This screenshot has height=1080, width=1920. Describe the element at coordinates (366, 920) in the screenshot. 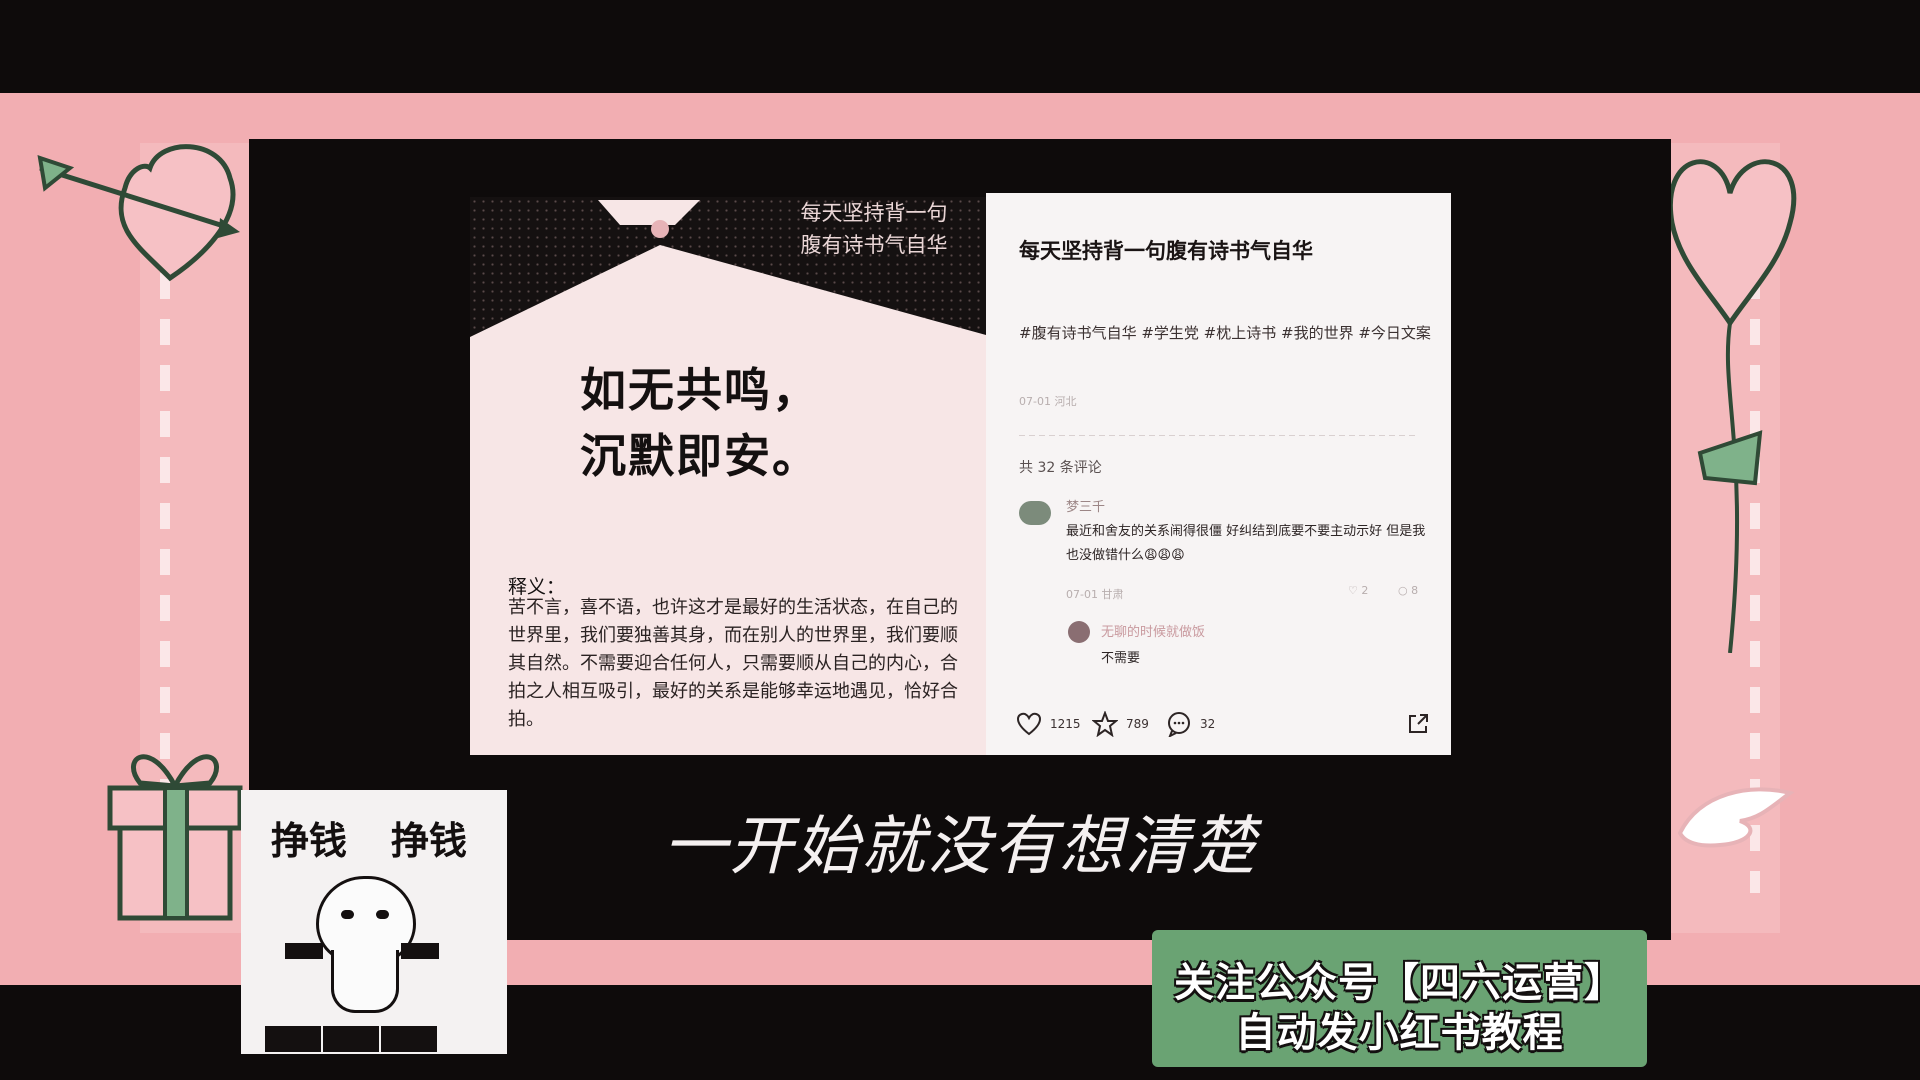

I see `bear-head` at that location.